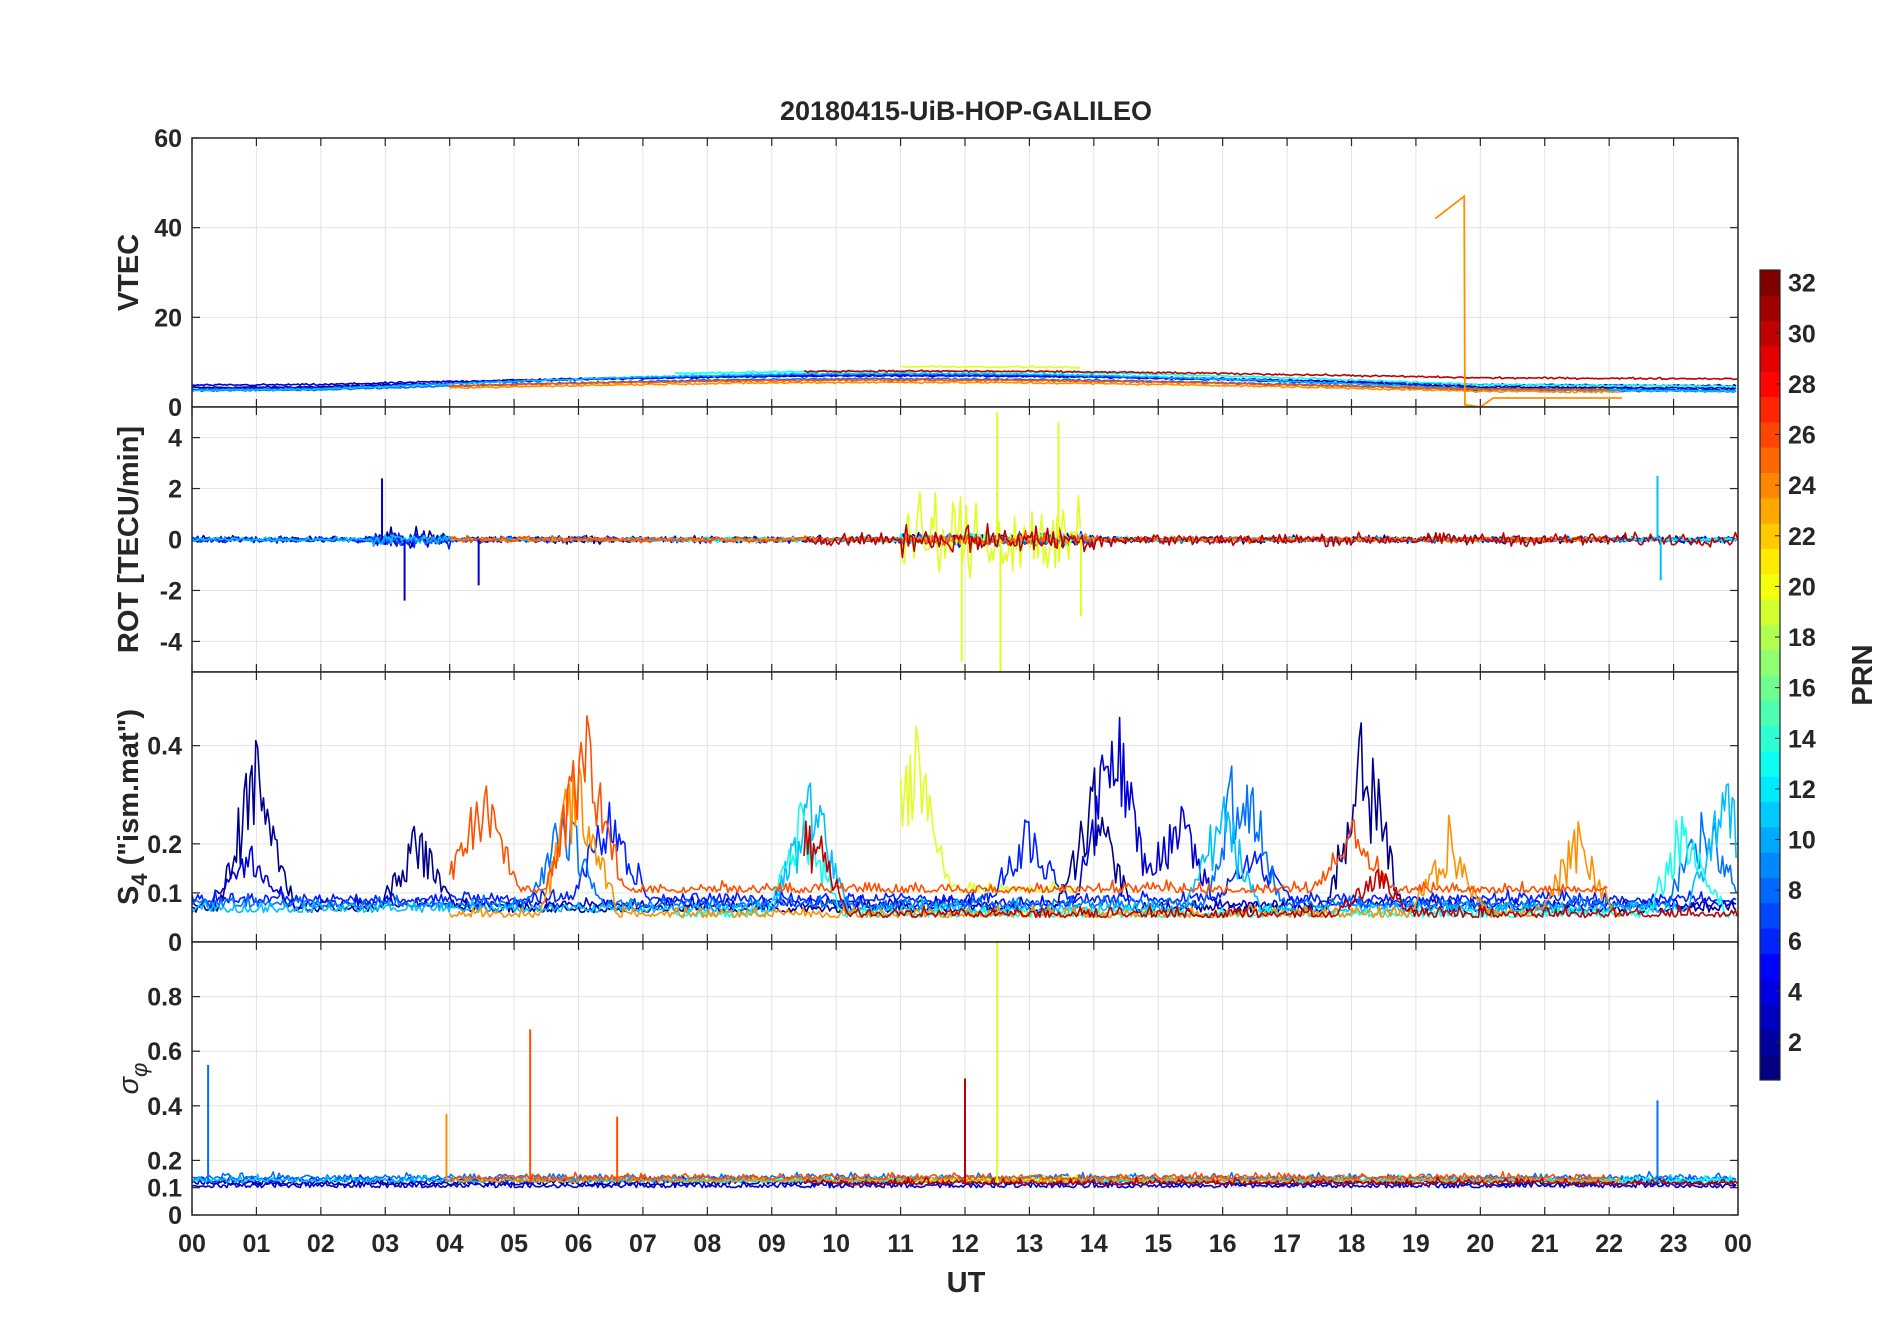  I want to click on y-tick-label: -4, so click(171, 642).